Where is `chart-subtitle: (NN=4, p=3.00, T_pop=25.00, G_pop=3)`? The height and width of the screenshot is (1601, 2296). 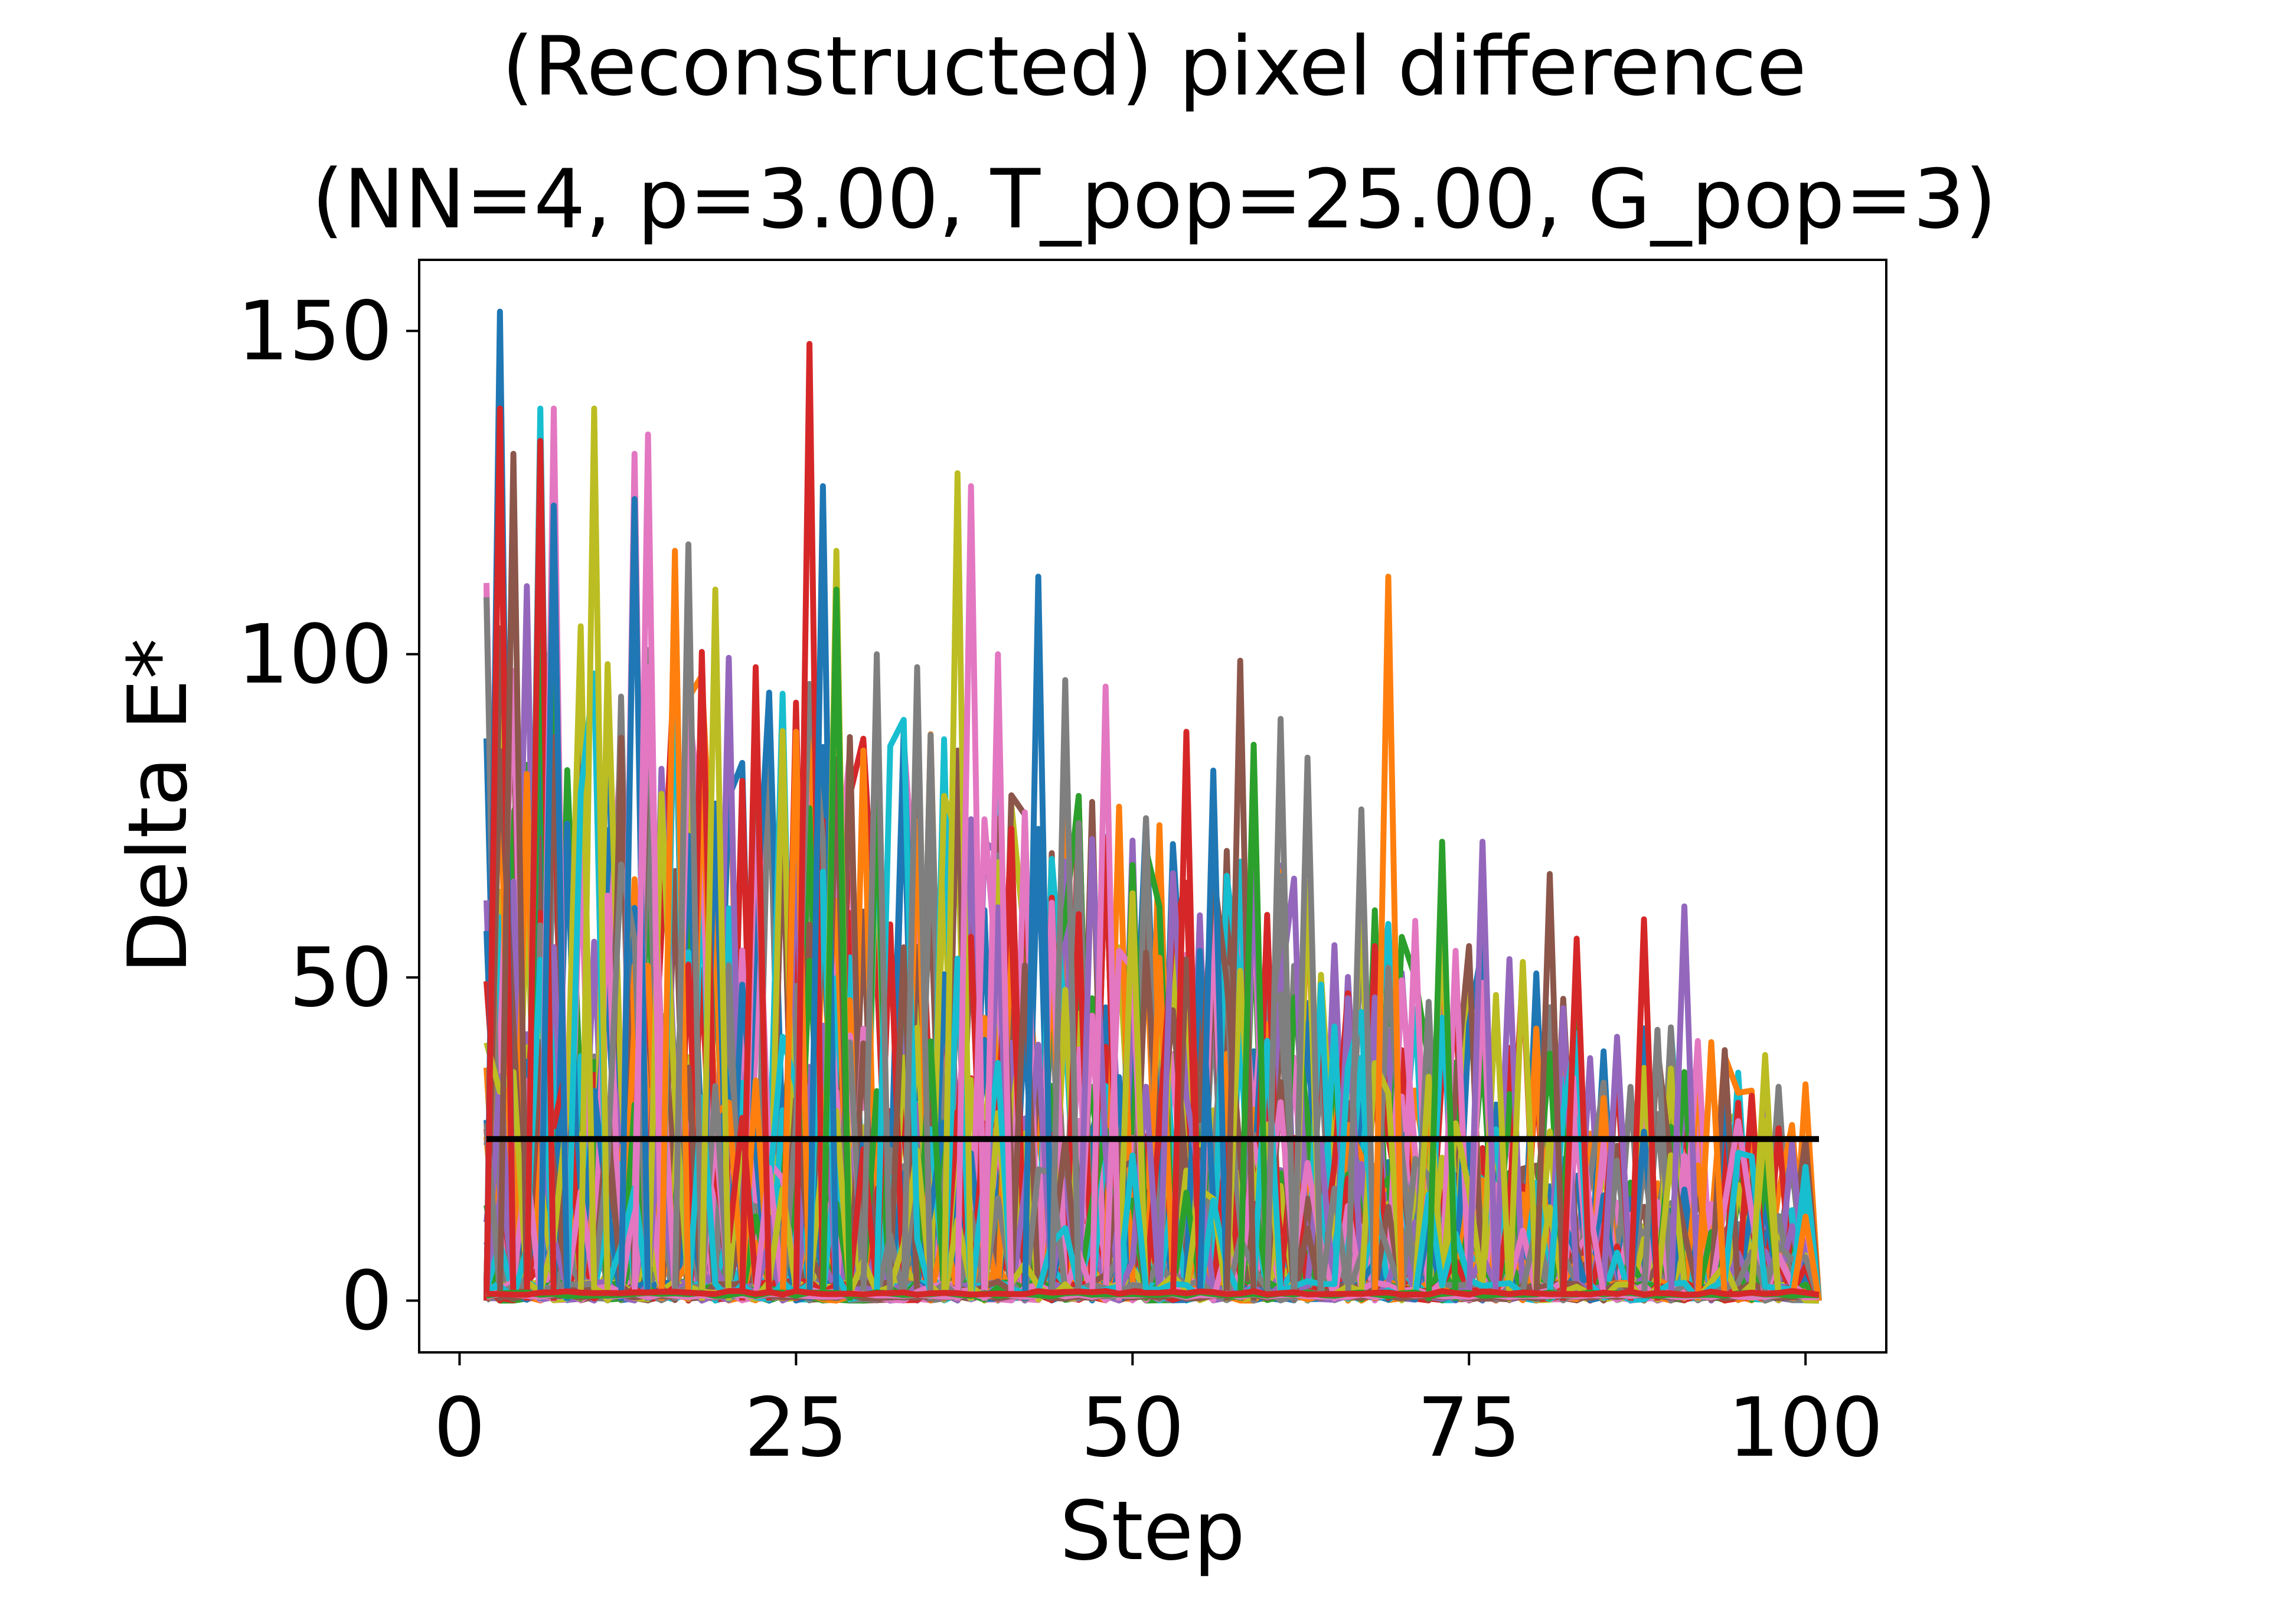
chart-subtitle: (NN=4, p=3.00, T_pop=25.00, G_pop=3) is located at coordinates (1154, 199).